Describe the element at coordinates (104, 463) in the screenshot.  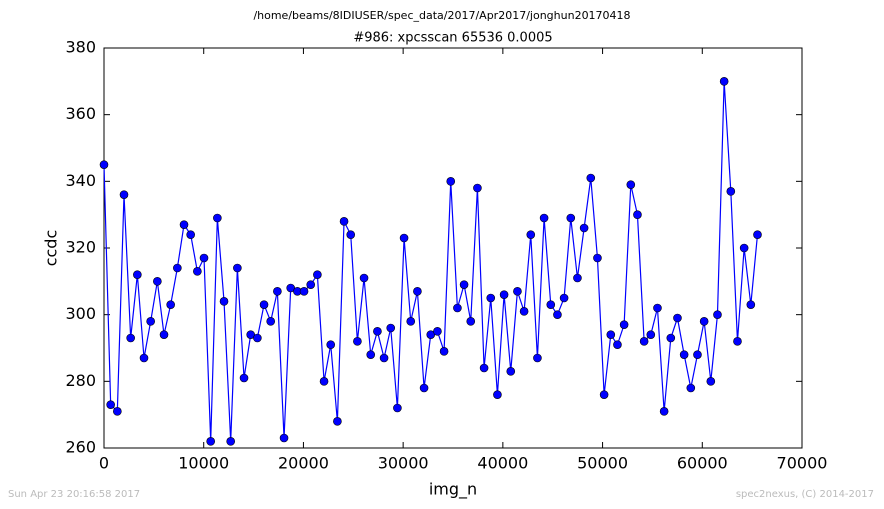
I see `x-tick-label: 0` at that location.